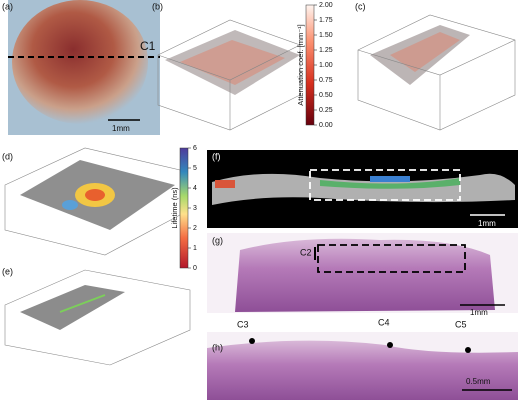 This screenshot has width=520, height=400. Describe the element at coordinates (92, 201) in the screenshot. I see `volume-d` at that location.